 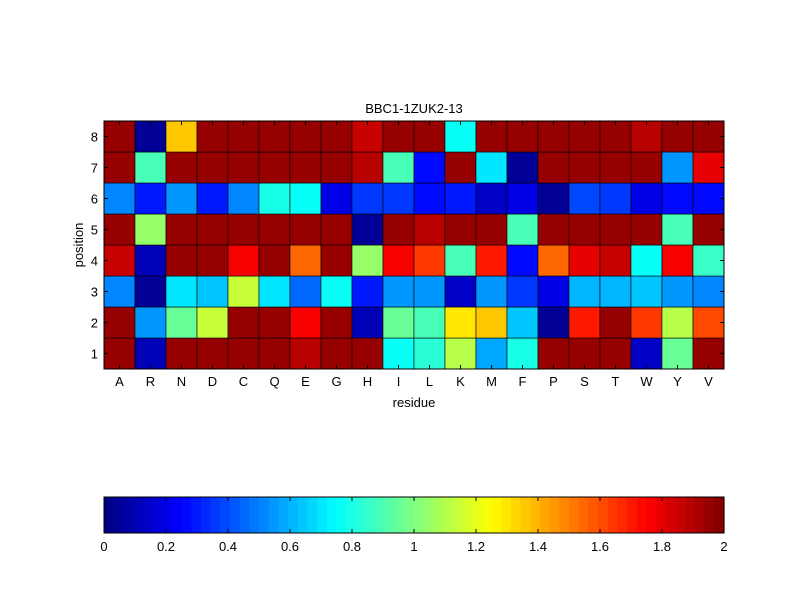 I want to click on x-tick-label: R, so click(x=150, y=381).